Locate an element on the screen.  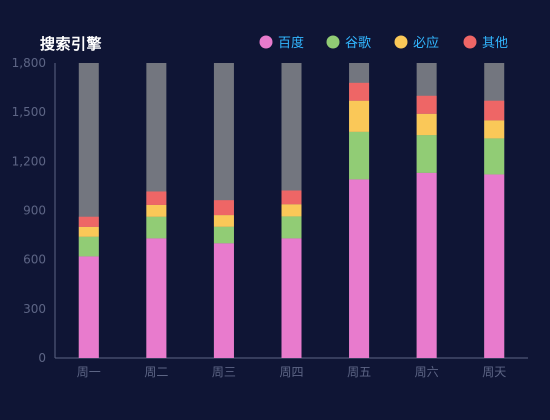
y-tick-label: 1,500 is located at coordinates (29, 112).